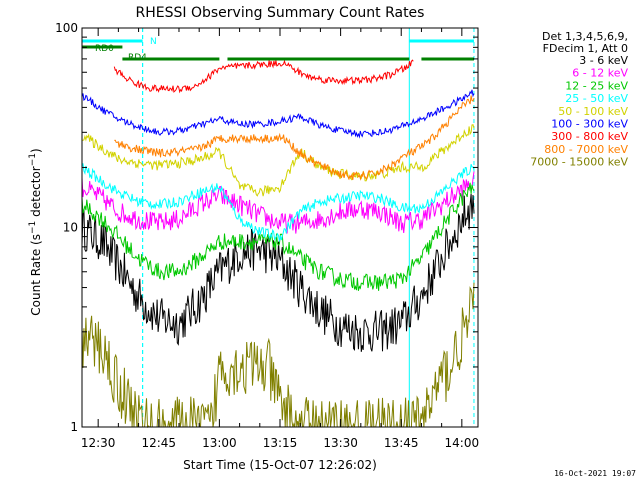  I want to click on legend-entry: 100 - 300 keV, so click(589, 124).